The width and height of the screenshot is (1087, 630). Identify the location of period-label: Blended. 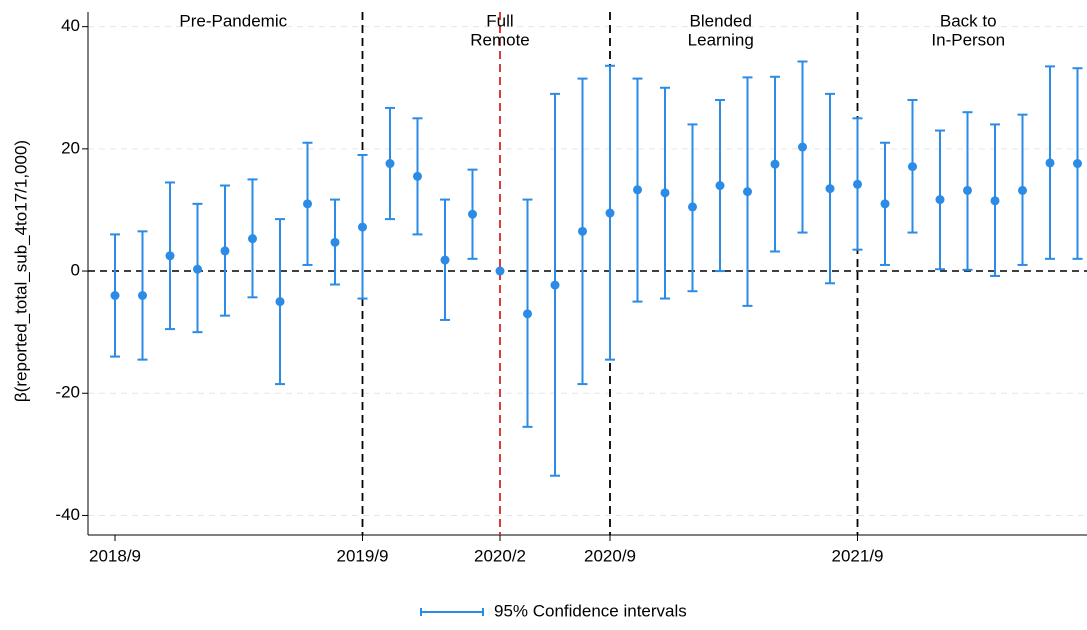
(721, 20).